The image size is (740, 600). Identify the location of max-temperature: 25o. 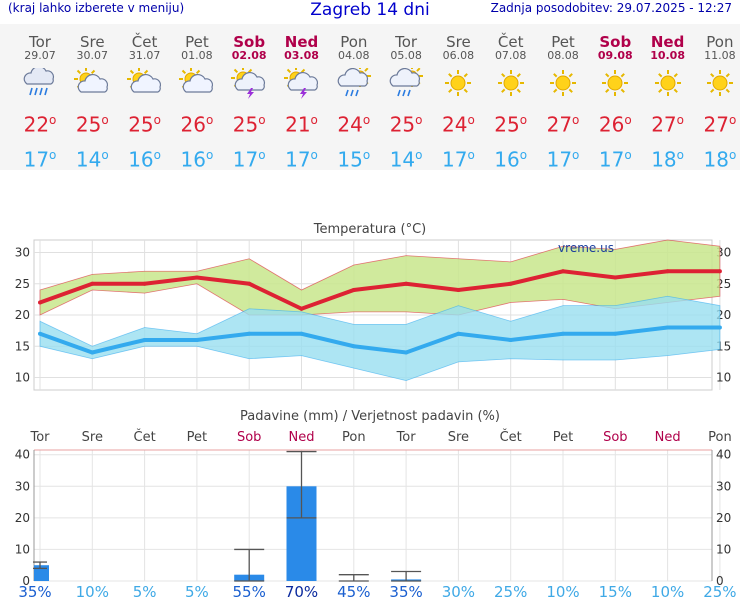
(406, 124).